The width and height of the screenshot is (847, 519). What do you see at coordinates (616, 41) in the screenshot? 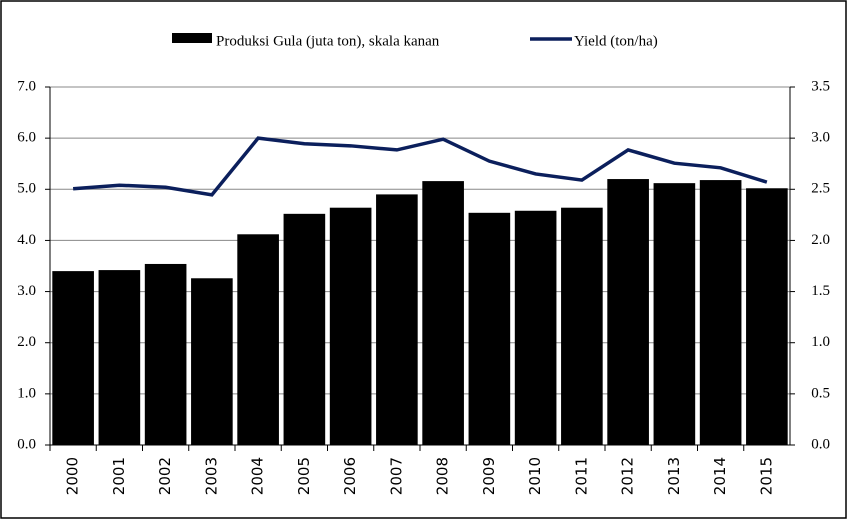
I see `legend-label: Yield (ton/ha)` at bounding box center [616, 41].